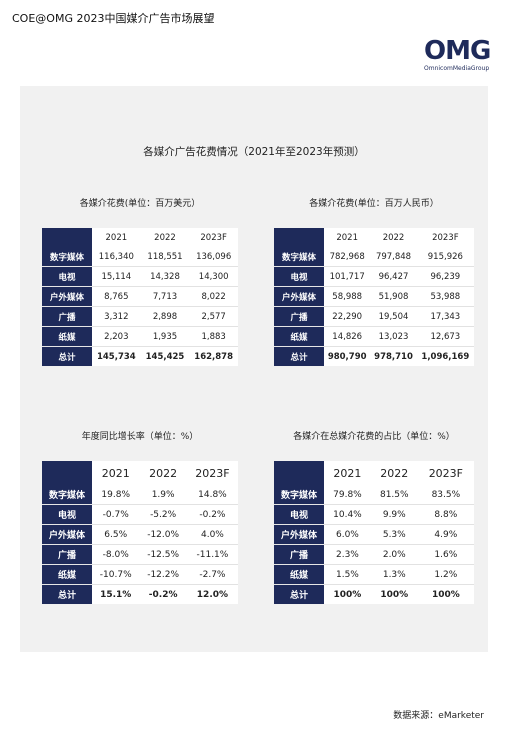  I want to click on table-cell: 1,096,169, so click(445, 356).